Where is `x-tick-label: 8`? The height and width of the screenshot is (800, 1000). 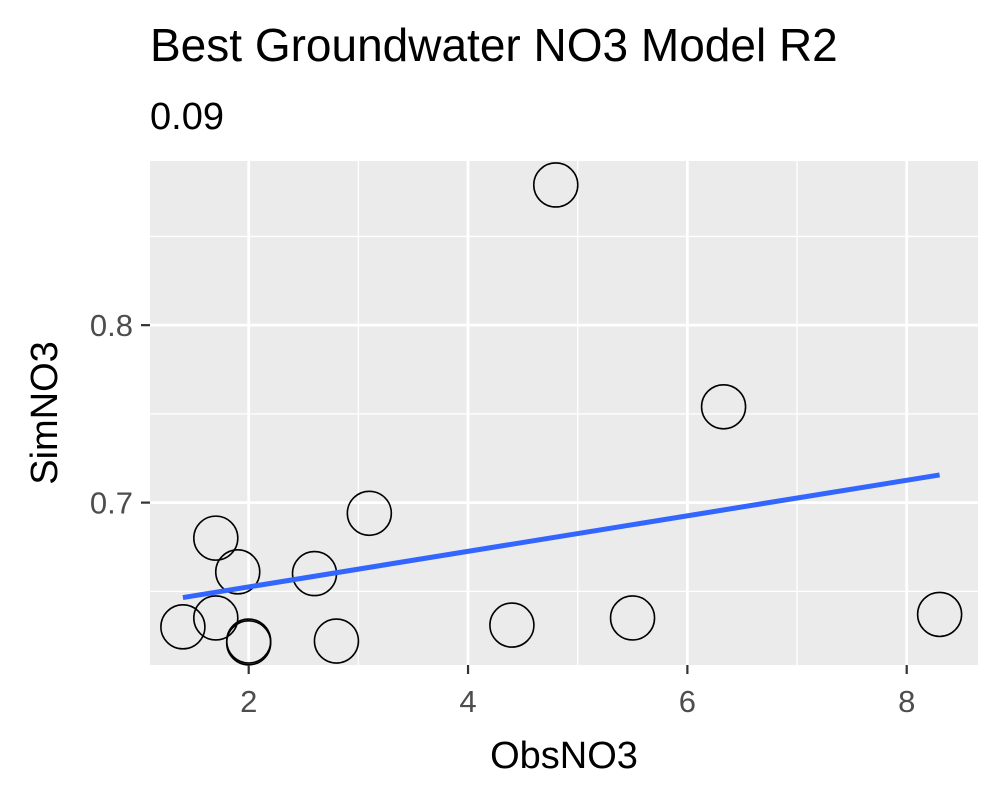
x-tick-label: 8 is located at coordinates (906, 701).